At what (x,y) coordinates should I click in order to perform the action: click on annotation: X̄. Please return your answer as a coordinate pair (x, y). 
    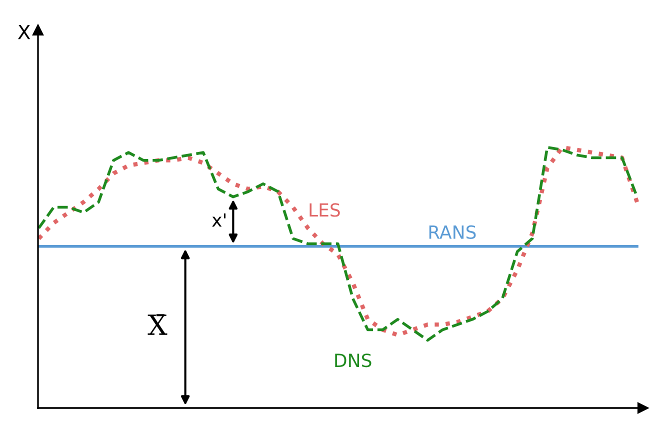
    Looking at the image, I should click on (158, 324).